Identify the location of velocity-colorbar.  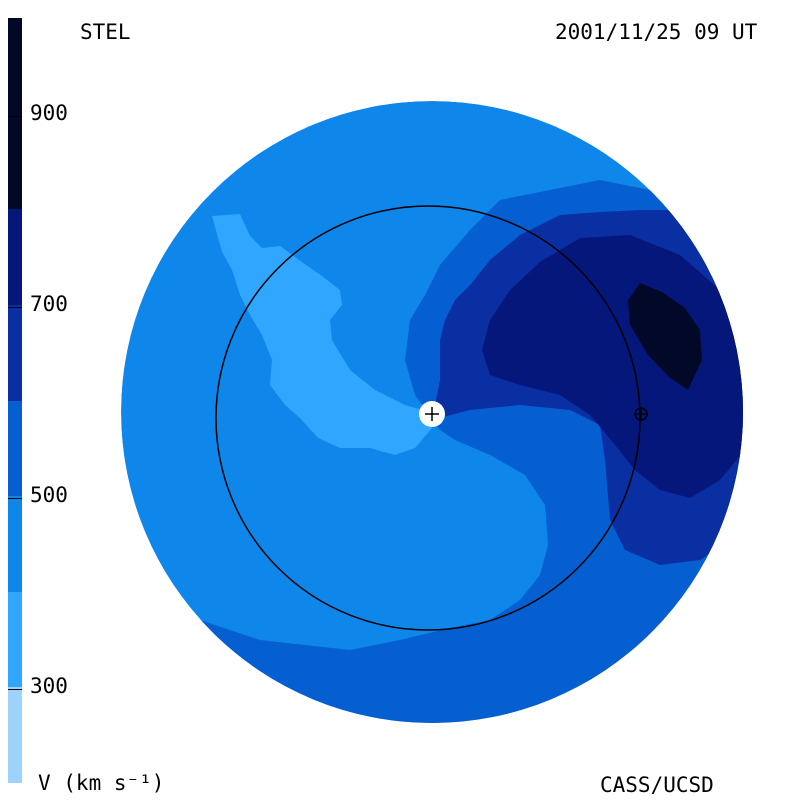
(15, 400).